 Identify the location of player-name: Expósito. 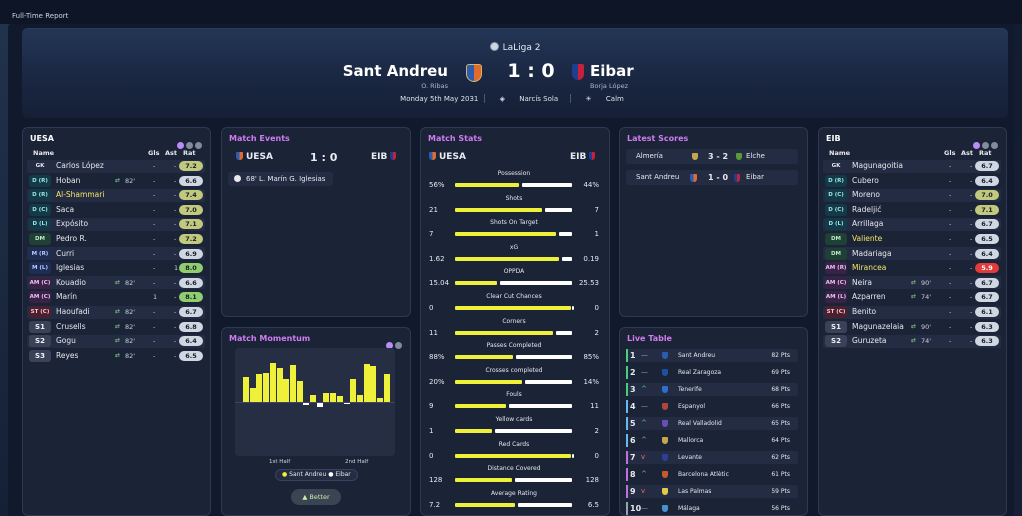
(72, 224).